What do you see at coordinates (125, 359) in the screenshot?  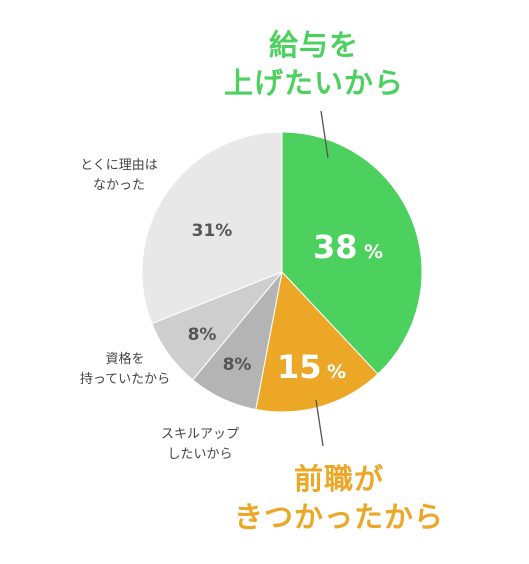 I see `category-label-line: 資格を` at bounding box center [125, 359].